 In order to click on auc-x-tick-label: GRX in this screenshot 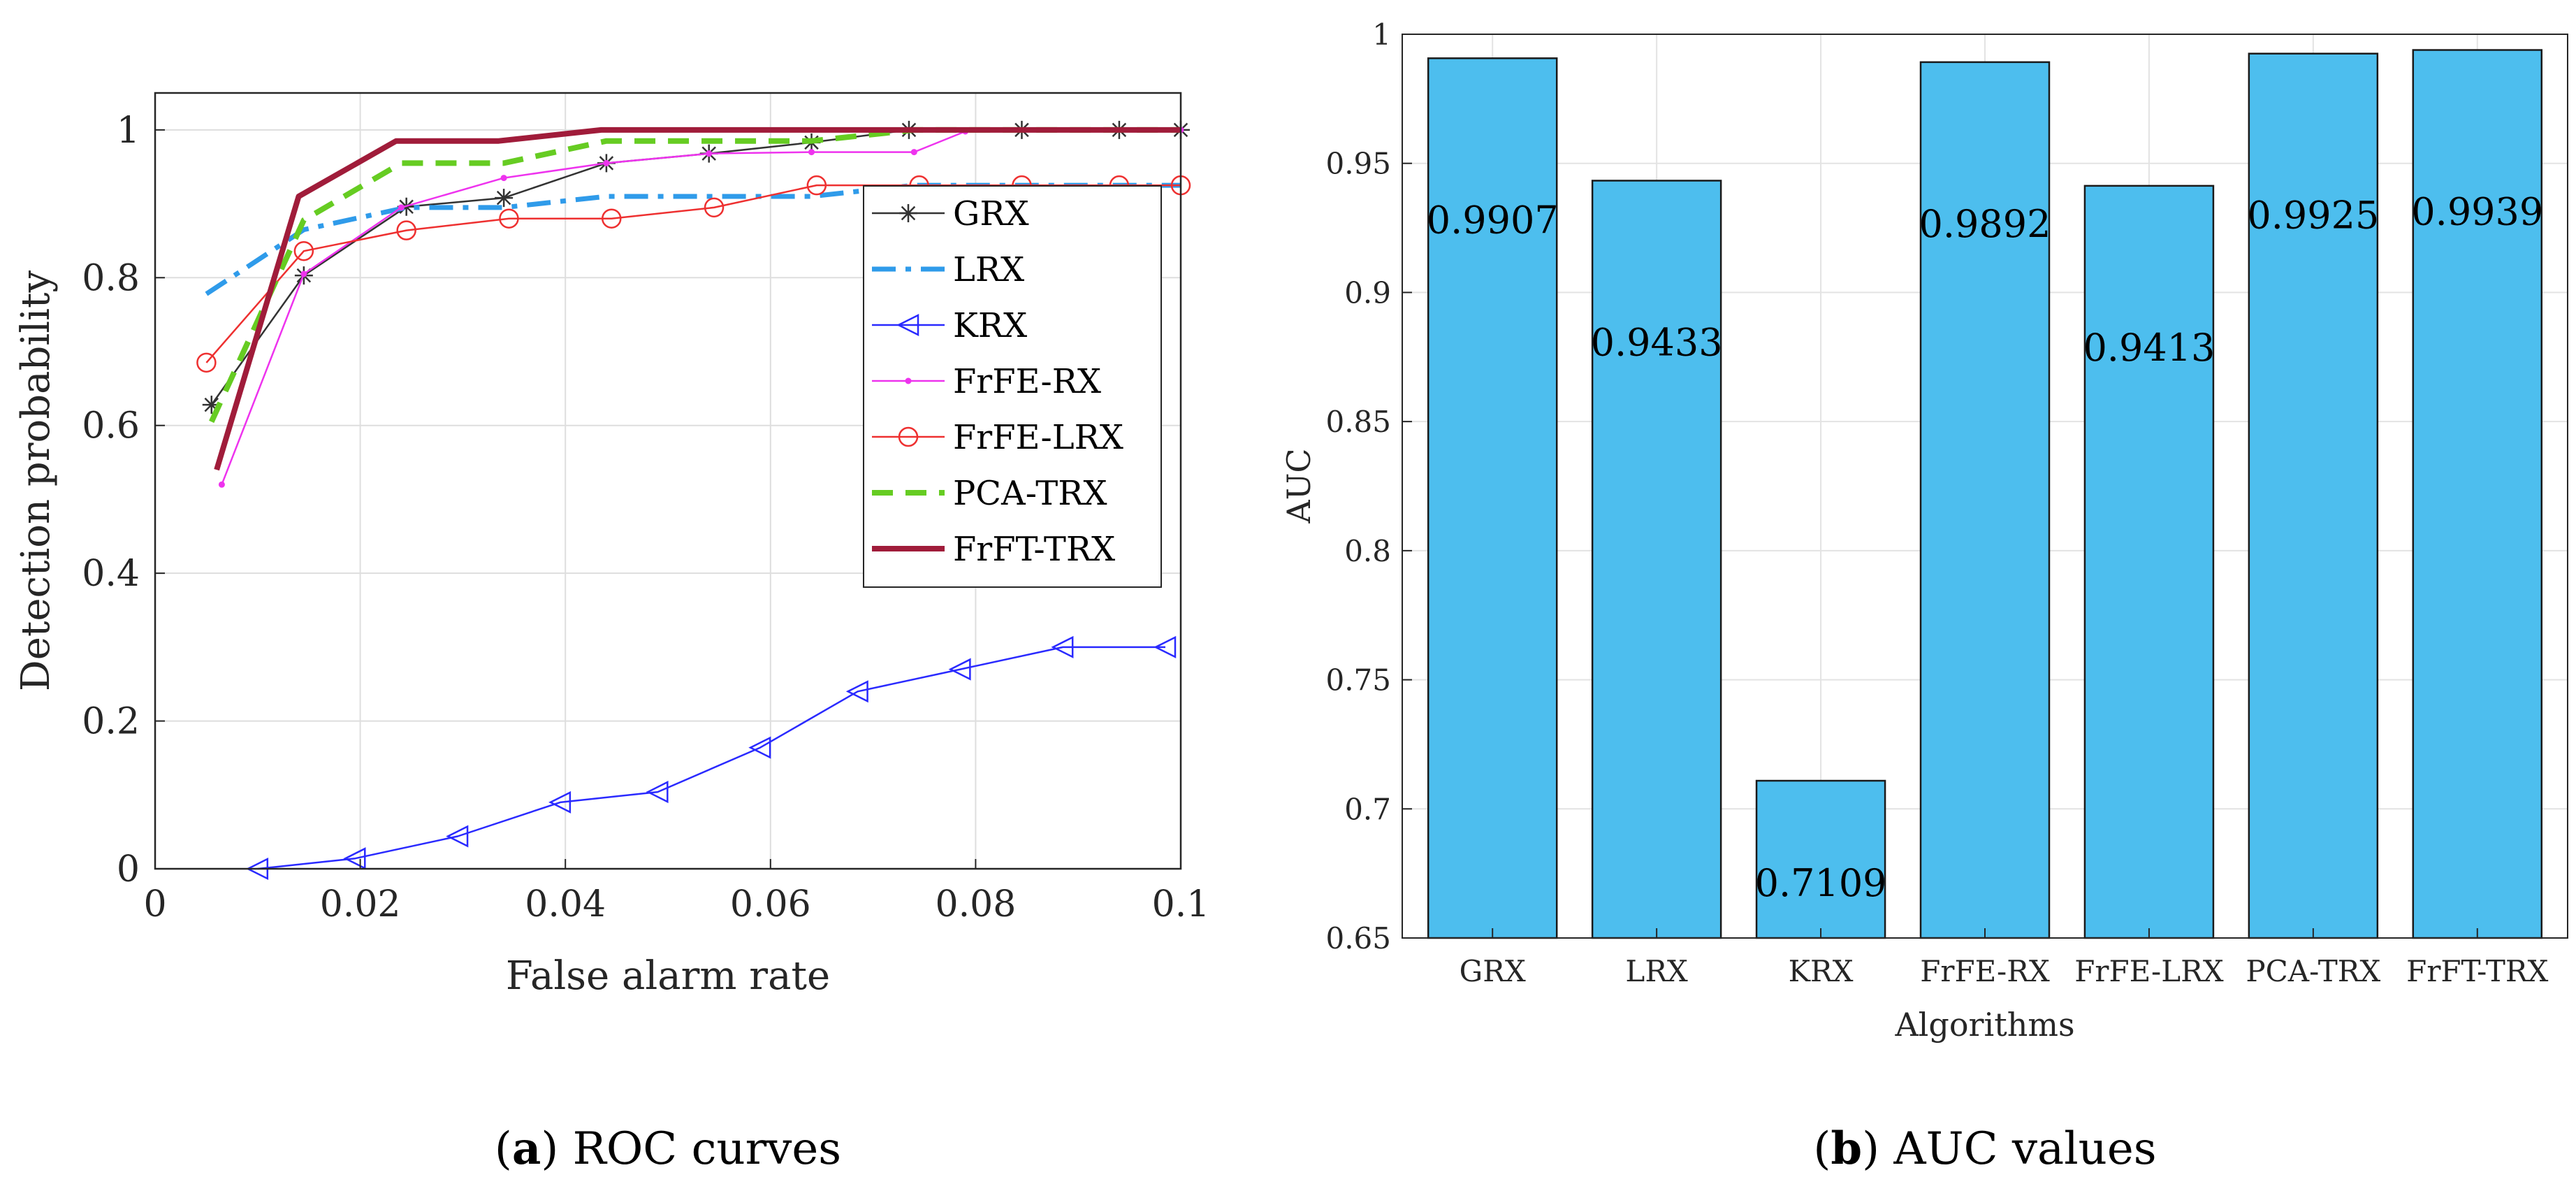, I will do `click(1493, 971)`.